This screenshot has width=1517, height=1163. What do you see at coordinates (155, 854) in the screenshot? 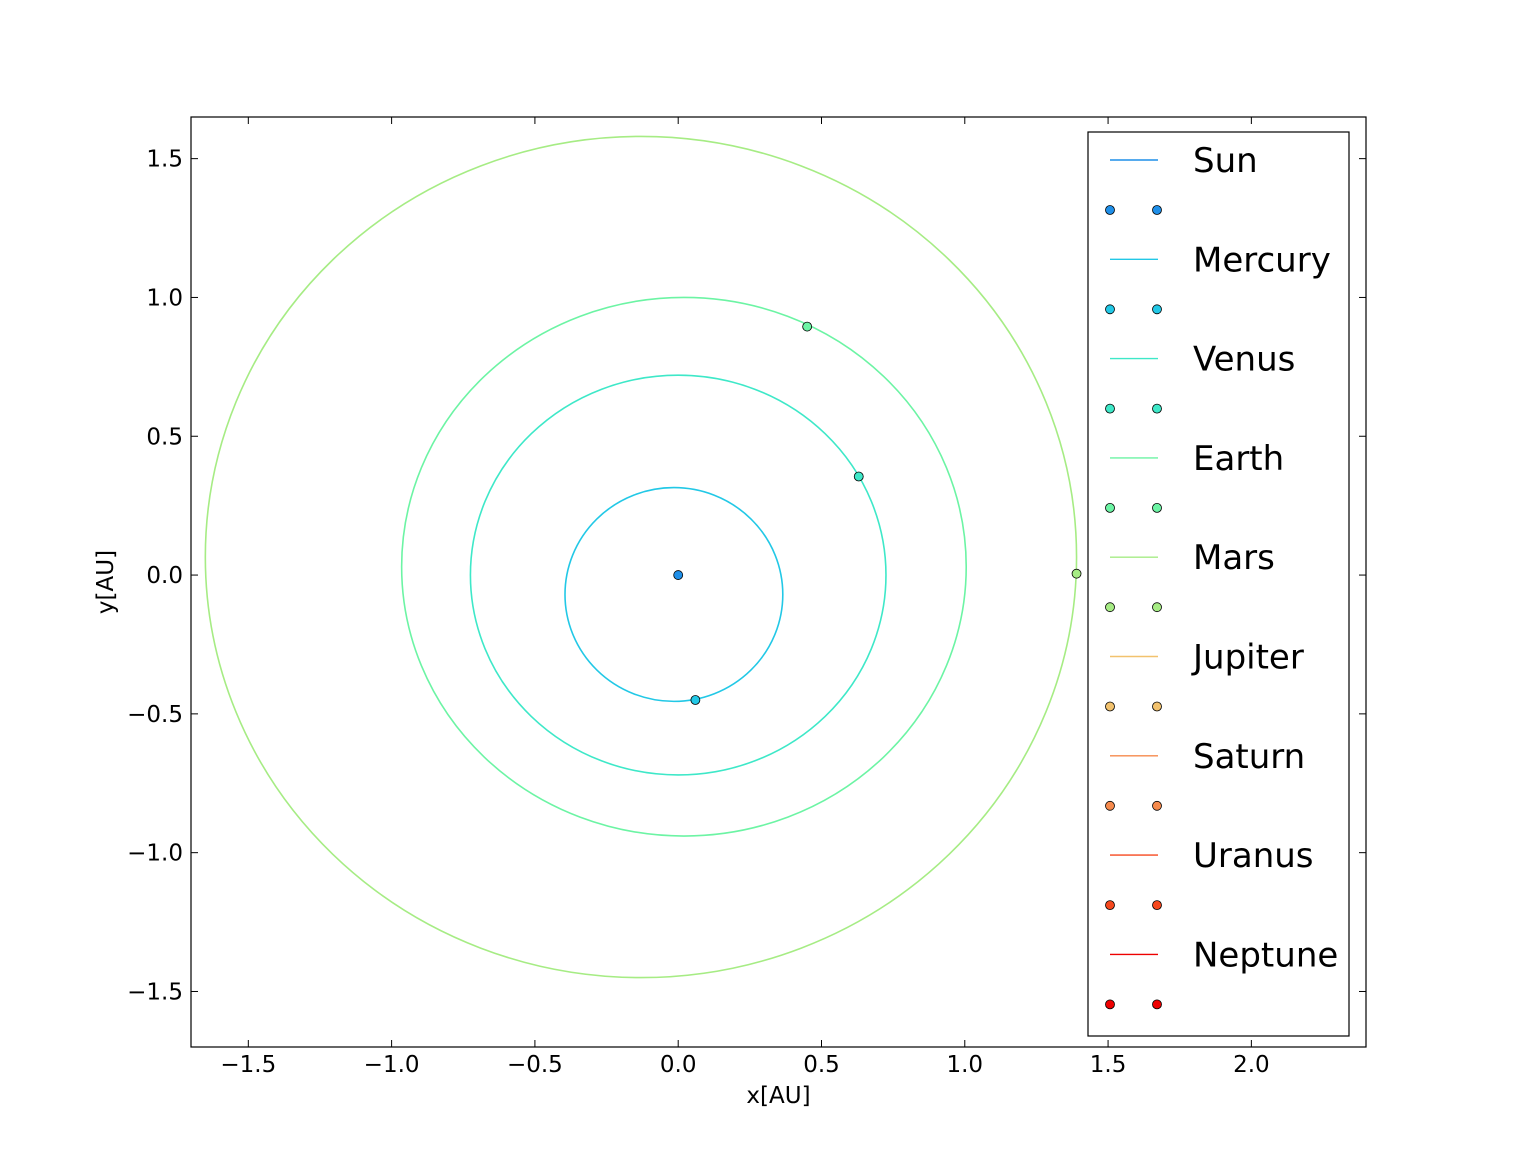
I see `y-tick-label: −1.0` at bounding box center [155, 854].